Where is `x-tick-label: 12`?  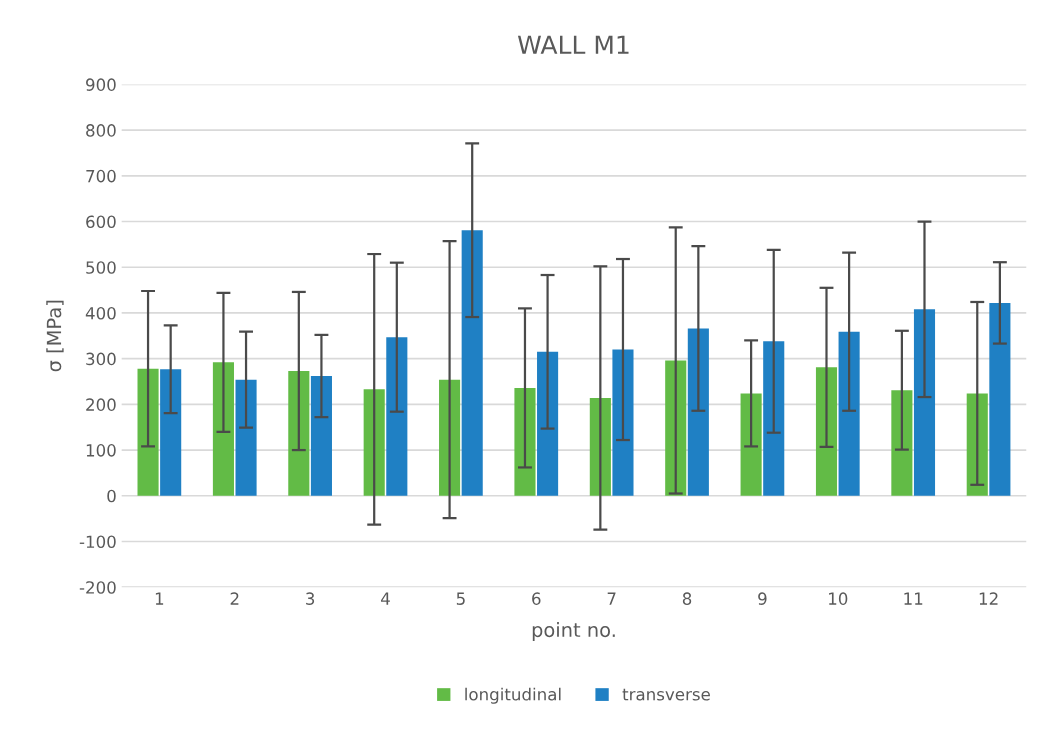
x-tick-label: 12 is located at coordinates (988, 598).